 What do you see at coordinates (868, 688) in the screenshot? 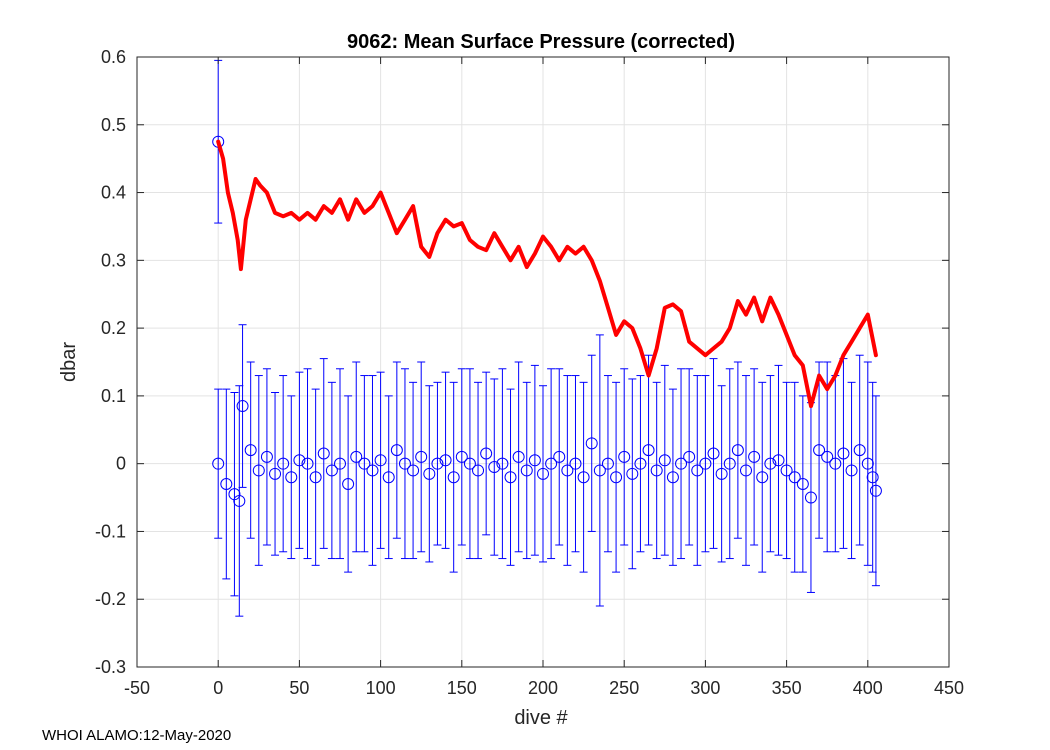
I see `x-tick-label: 400` at bounding box center [868, 688].